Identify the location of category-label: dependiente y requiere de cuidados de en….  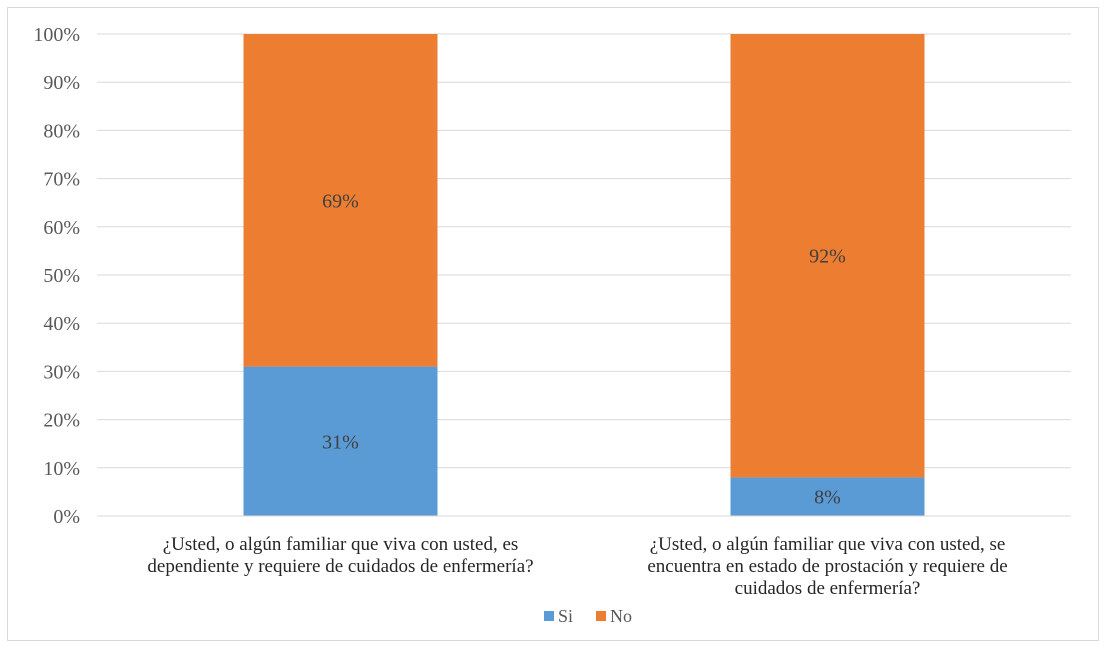
(340, 566).